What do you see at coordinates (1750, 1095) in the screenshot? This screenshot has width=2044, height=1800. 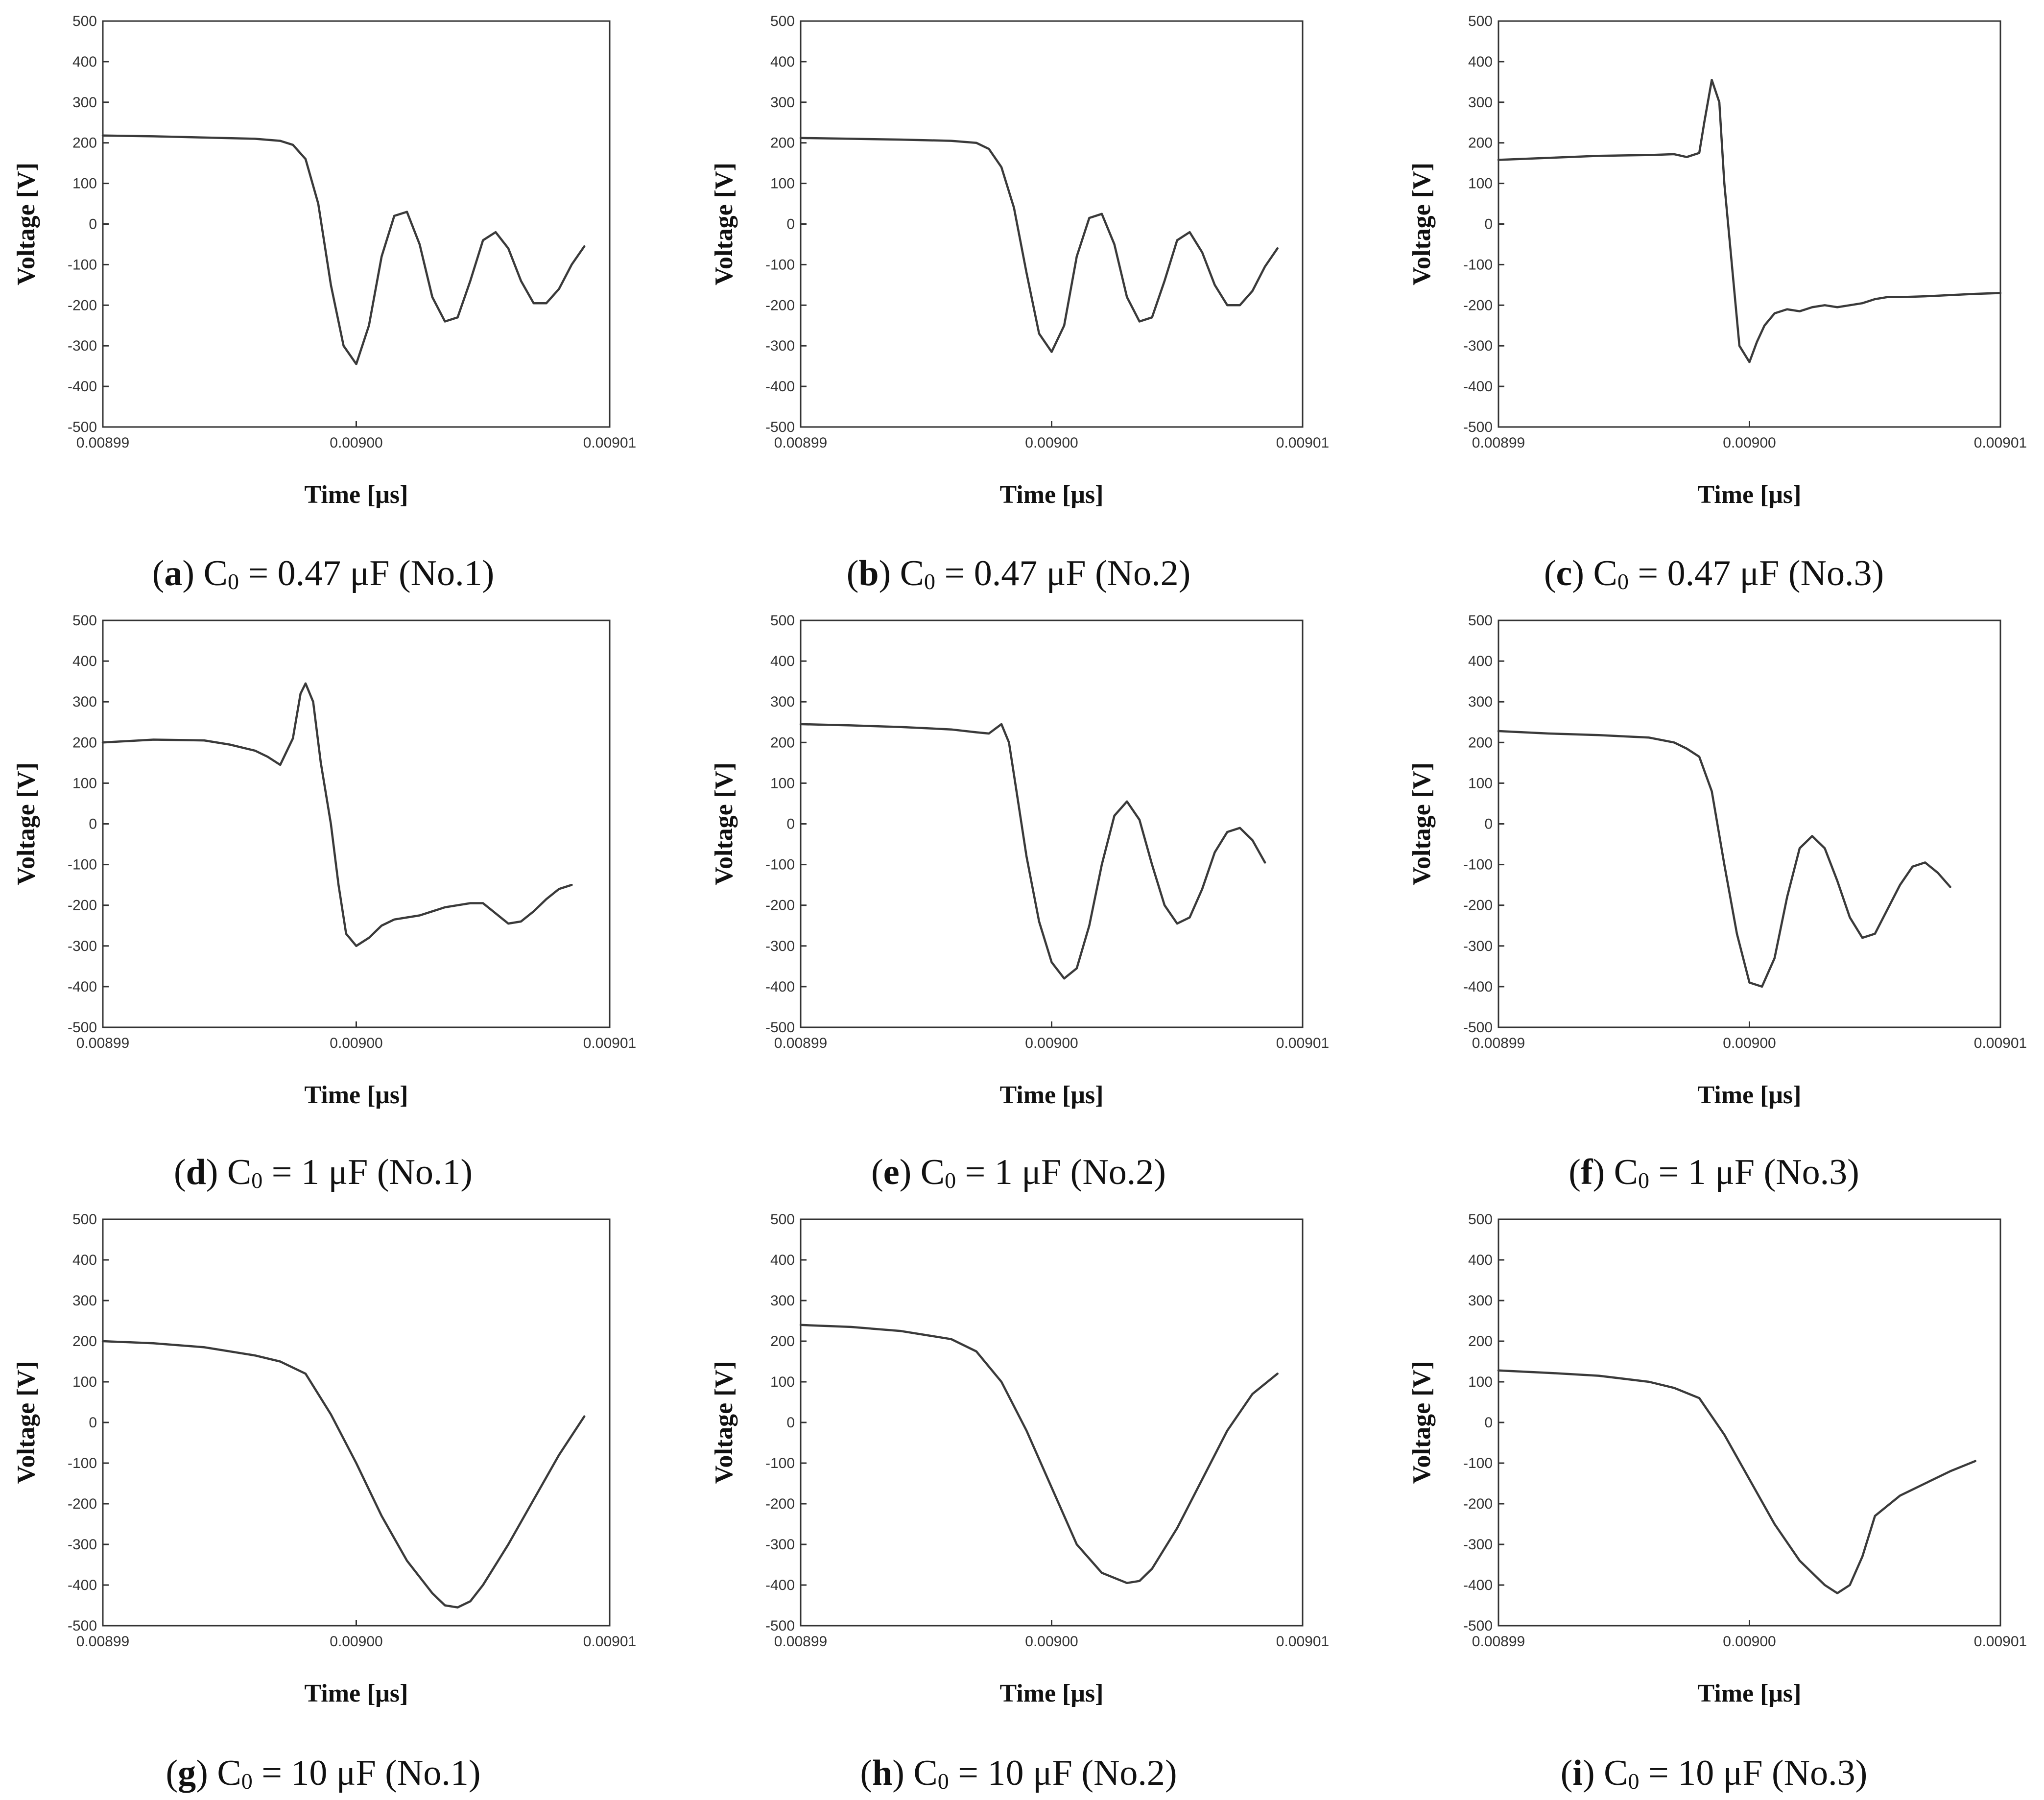 I see `panel-f-x-axis-label: Time [μs]` at bounding box center [1750, 1095].